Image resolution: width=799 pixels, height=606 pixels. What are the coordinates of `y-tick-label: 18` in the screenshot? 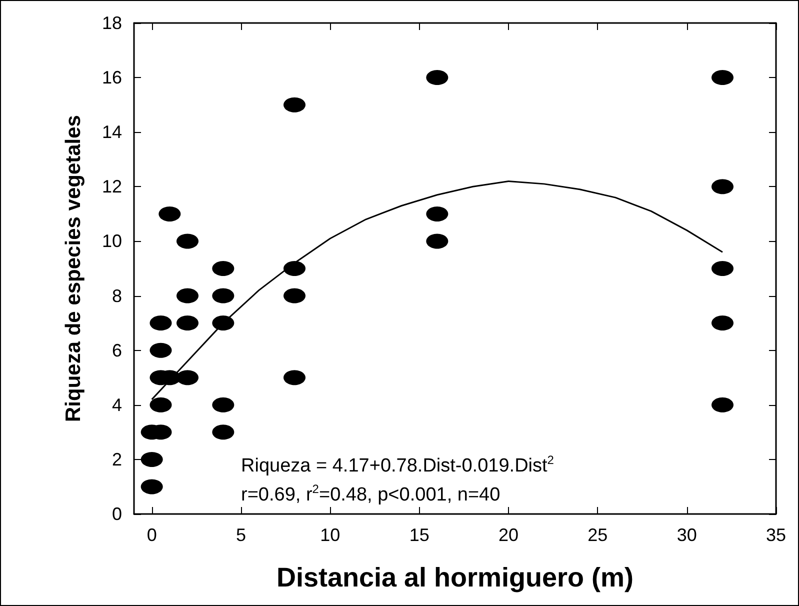 It's located at (112, 23).